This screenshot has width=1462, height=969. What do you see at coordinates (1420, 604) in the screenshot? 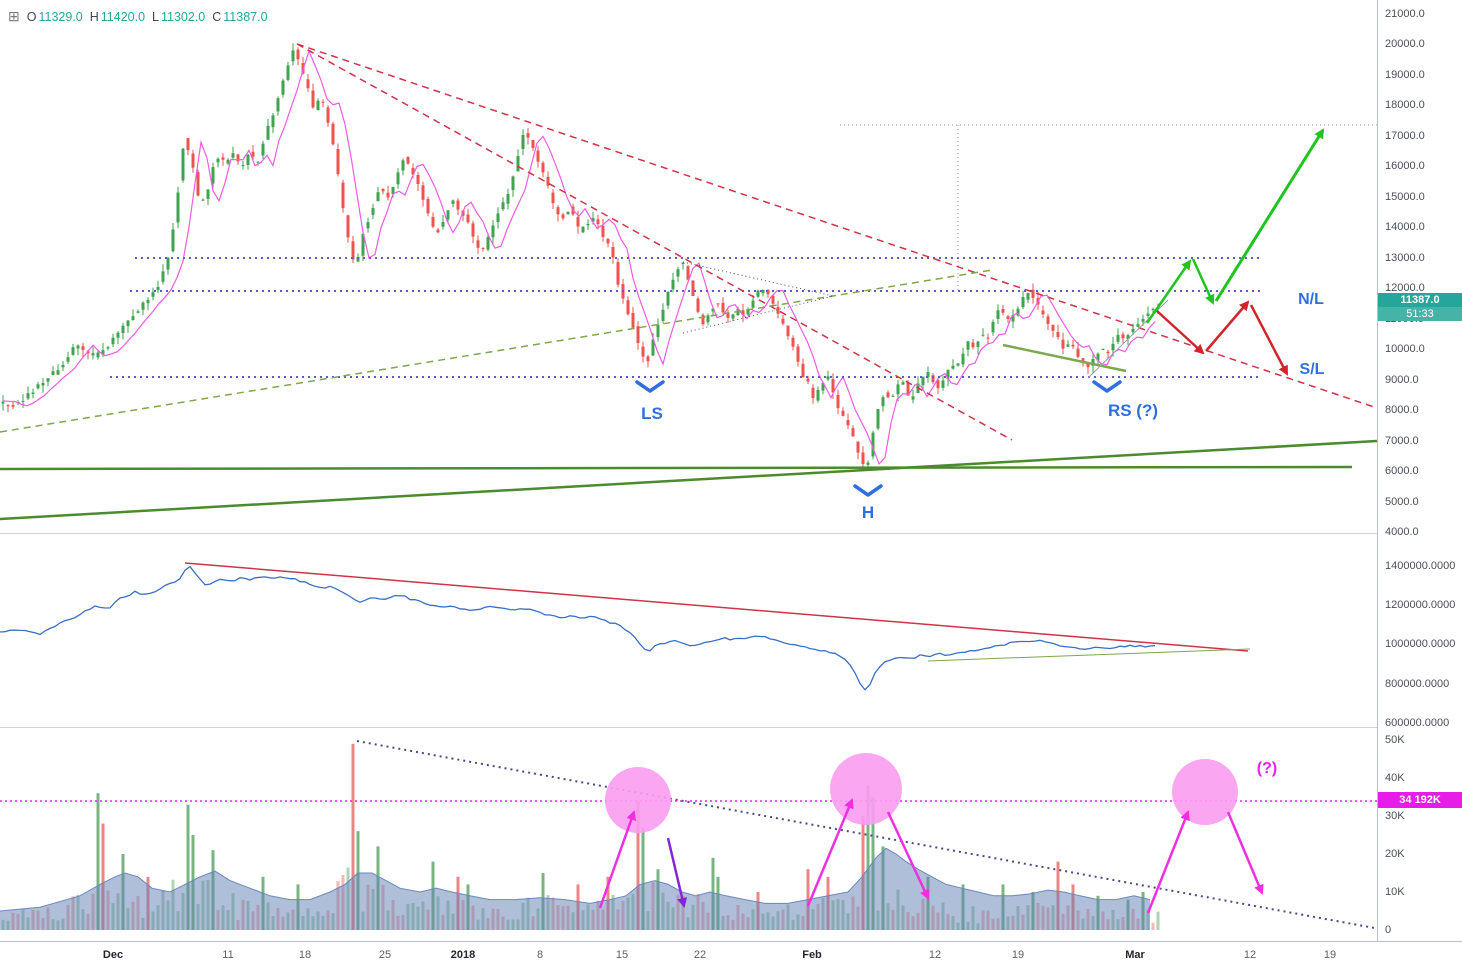
I see `axis-tick-label: 1200000.0000` at bounding box center [1420, 604].